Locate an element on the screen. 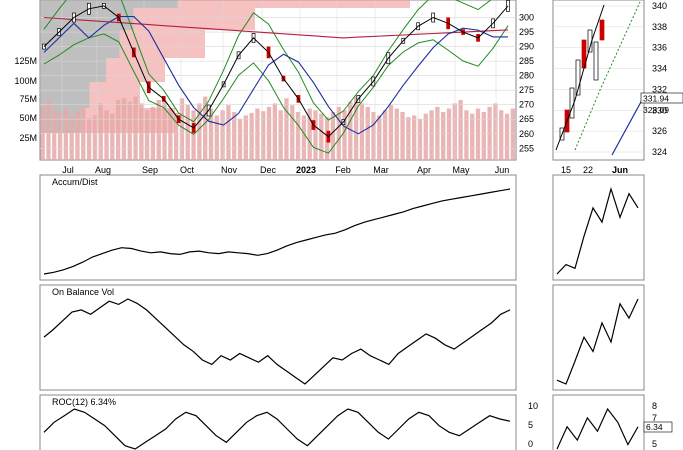 The height and width of the screenshot is (450, 683). month-label: Jul is located at coordinates (68, 170).